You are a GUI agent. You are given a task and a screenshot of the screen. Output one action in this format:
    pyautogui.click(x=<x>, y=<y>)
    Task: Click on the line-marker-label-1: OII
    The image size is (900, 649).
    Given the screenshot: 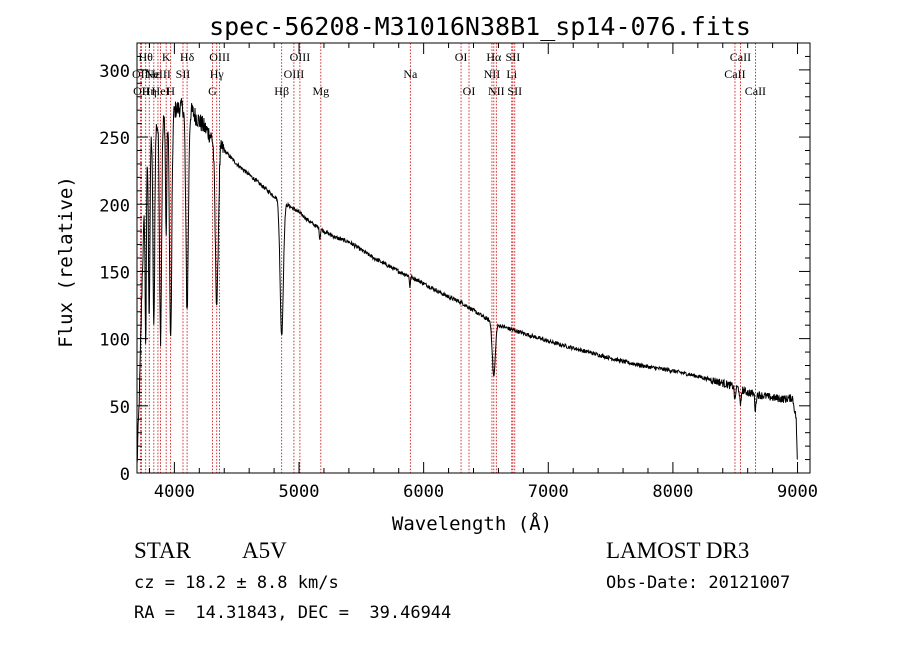 What is the action you would take?
    pyautogui.click(x=141, y=91)
    